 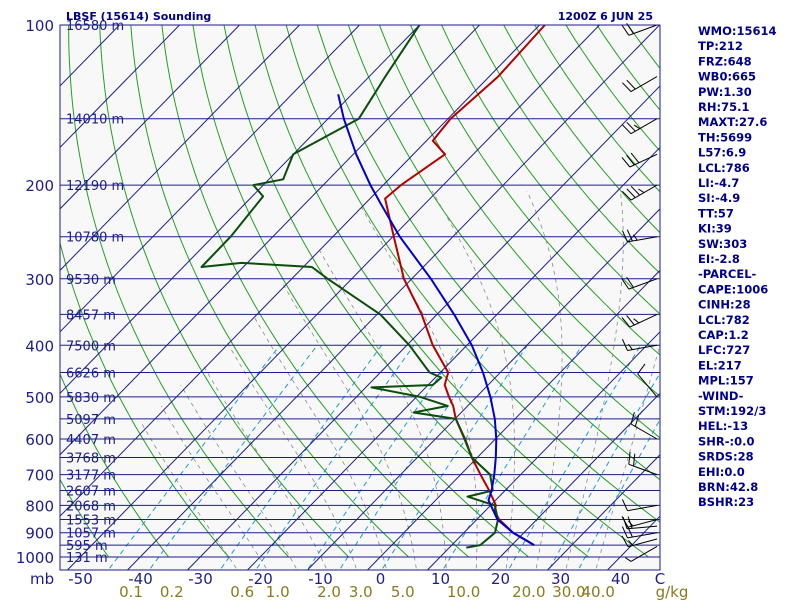 What do you see at coordinates (95, 186) in the screenshot?
I see `height-label: 12190 m` at bounding box center [95, 186].